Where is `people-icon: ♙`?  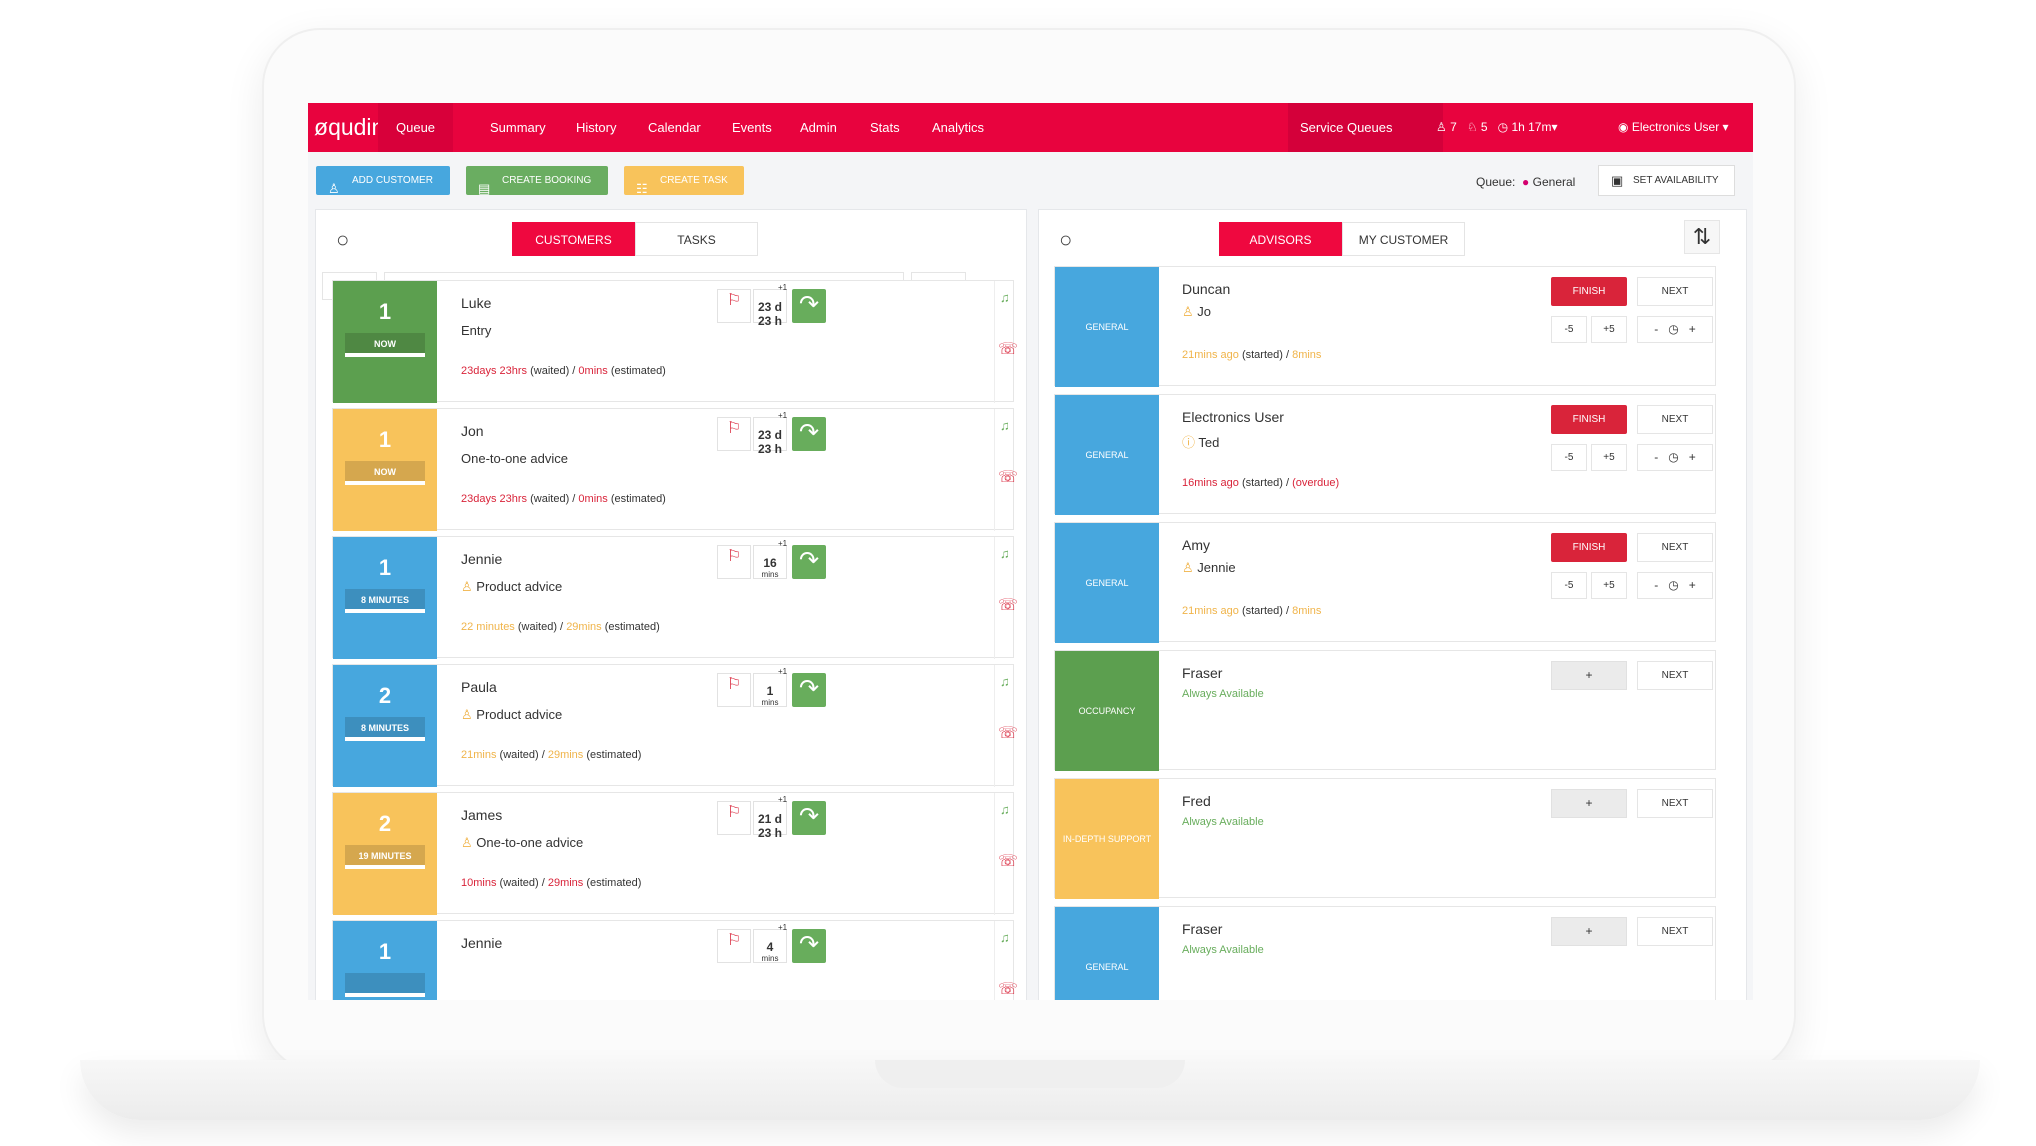 people-icon: ♙ is located at coordinates (1441, 127).